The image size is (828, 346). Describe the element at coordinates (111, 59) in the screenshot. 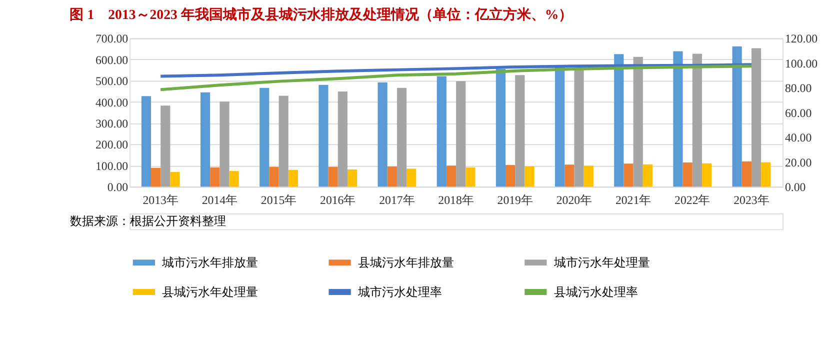

I see `y-tick-label: 600.00` at that location.